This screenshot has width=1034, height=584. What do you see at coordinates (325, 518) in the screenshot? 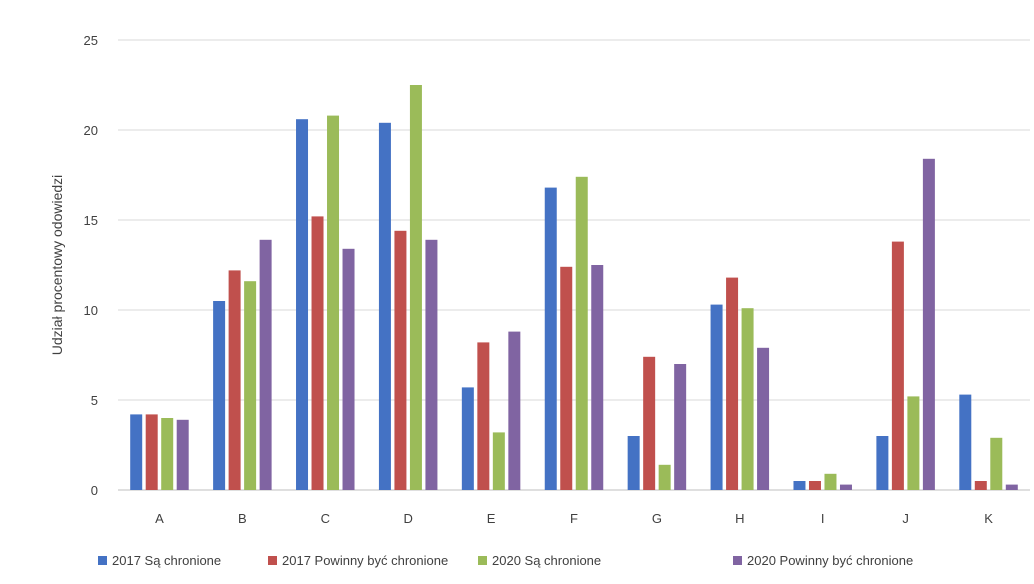
I see `x-tick-label: C` at bounding box center [325, 518].